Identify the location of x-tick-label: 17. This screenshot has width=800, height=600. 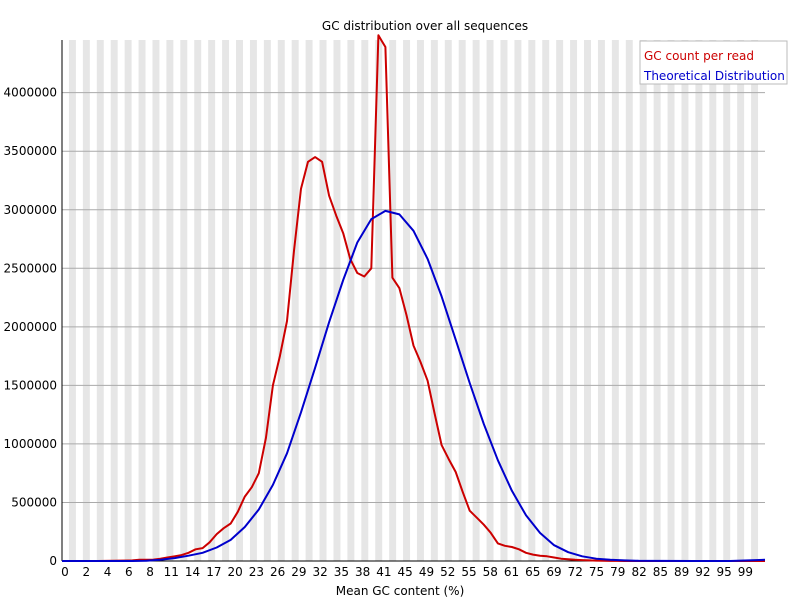
(213, 572).